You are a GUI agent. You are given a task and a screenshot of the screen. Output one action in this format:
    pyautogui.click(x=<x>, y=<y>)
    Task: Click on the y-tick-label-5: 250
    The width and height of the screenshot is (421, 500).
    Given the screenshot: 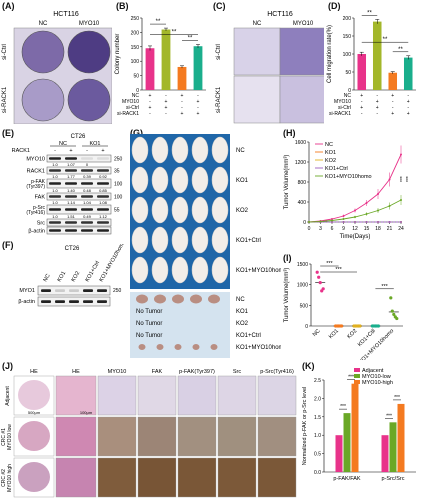 What is the action you would take?
    pyautogui.click(x=135, y=19)
    